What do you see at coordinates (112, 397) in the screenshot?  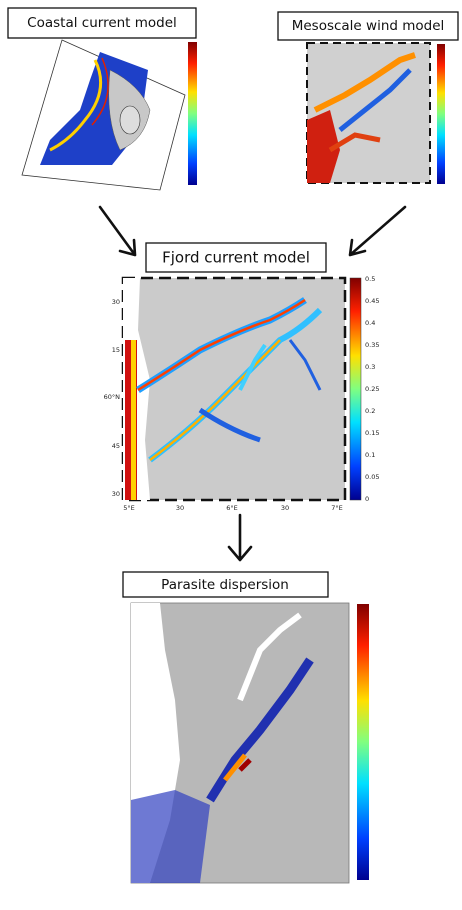 I see `y-tick-label: 60°N` at bounding box center [112, 397].